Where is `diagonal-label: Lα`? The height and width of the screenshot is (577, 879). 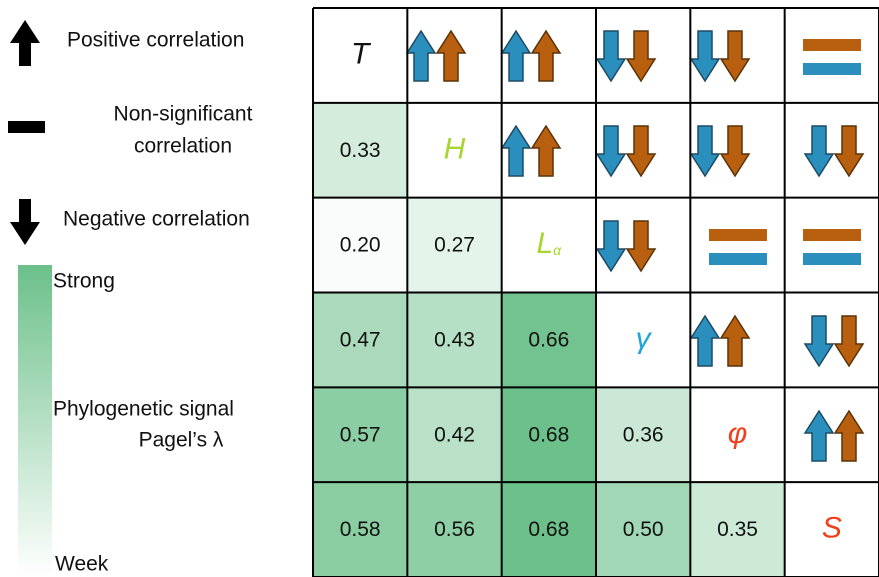
diagonal-label: Lα is located at coordinates (549, 243).